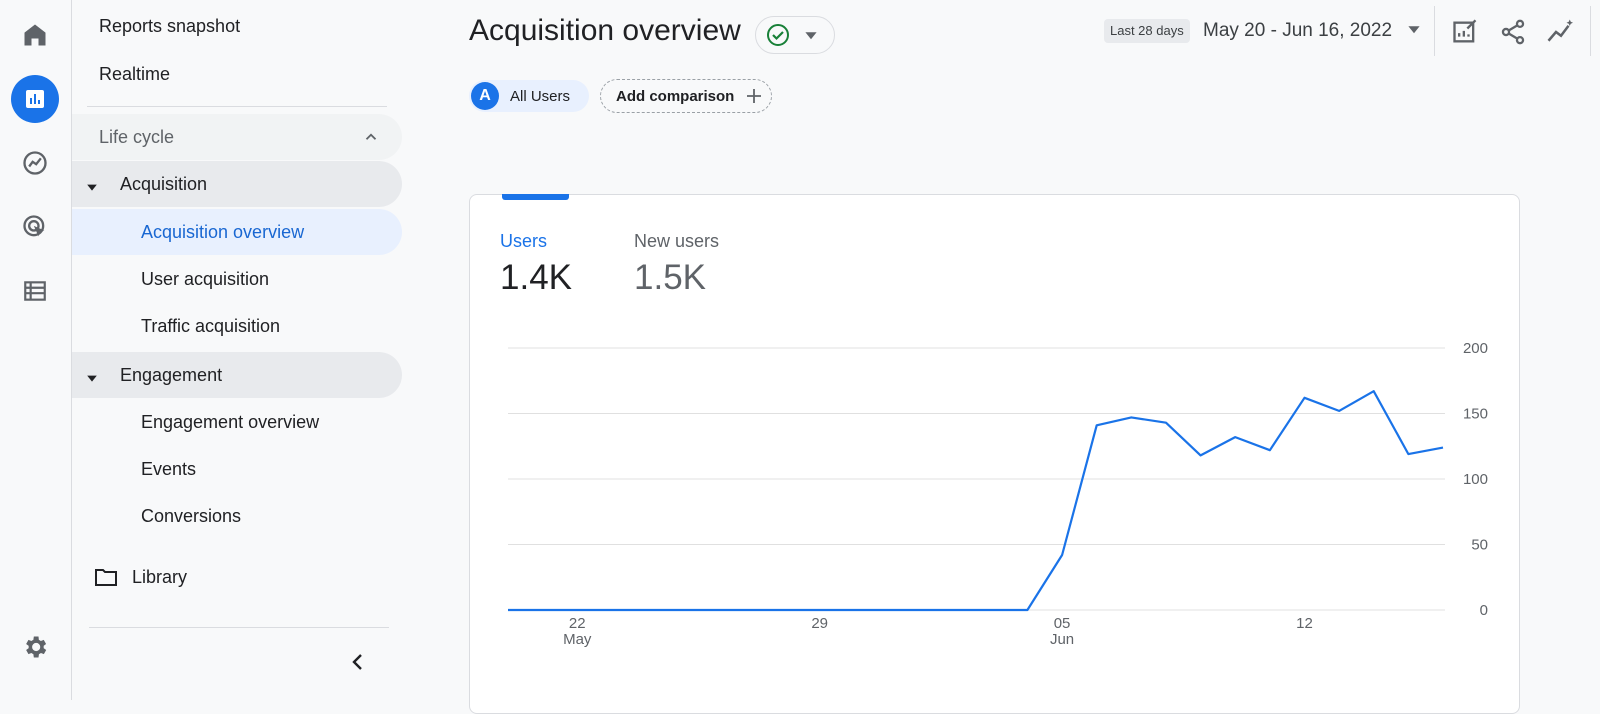 This screenshot has height=714, width=1600. What do you see at coordinates (605, 31) in the screenshot?
I see `page-title: Acquisition overview` at bounding box center [605, 31].